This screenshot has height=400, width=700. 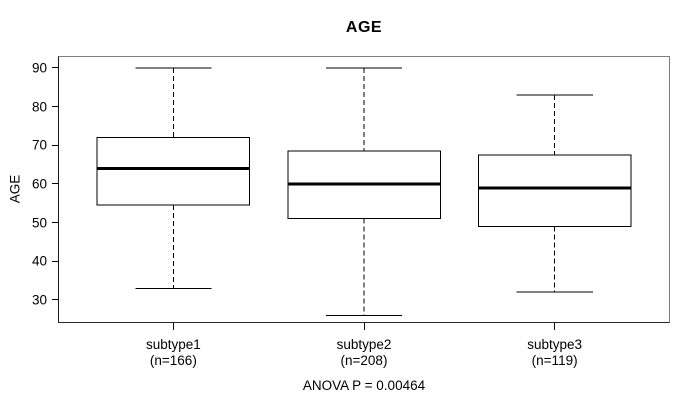 I want to click on x-group-label-subtype2: subtype2 (n=208), so click(x=364, y=352).